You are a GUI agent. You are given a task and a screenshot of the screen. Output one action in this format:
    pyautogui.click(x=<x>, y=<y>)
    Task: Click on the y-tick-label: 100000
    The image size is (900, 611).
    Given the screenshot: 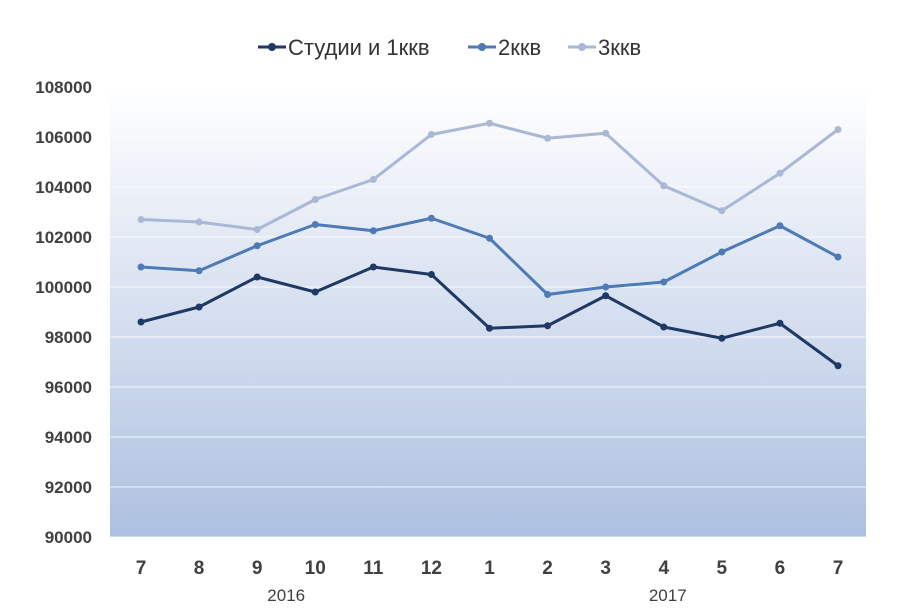 What is the action you would take?
    pyautogui.click(x=63, y=287)
    